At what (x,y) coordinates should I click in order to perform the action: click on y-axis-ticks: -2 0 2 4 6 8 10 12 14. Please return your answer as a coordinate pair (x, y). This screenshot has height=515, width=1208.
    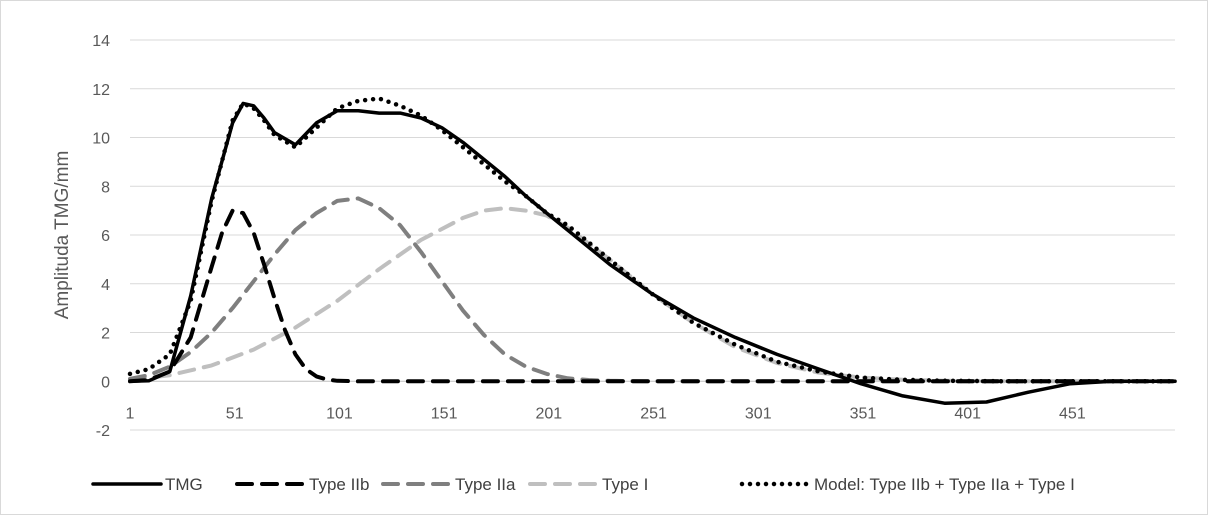
    Looking at the image, I should click on (101, 236).